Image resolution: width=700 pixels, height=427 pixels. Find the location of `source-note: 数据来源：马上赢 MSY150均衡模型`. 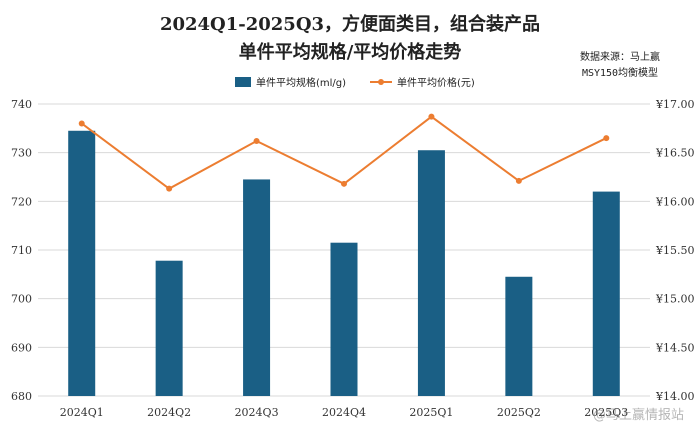

source-note: 数据来源：马上赢 MSY150均衡模型 is located at coordinates (620, 66).